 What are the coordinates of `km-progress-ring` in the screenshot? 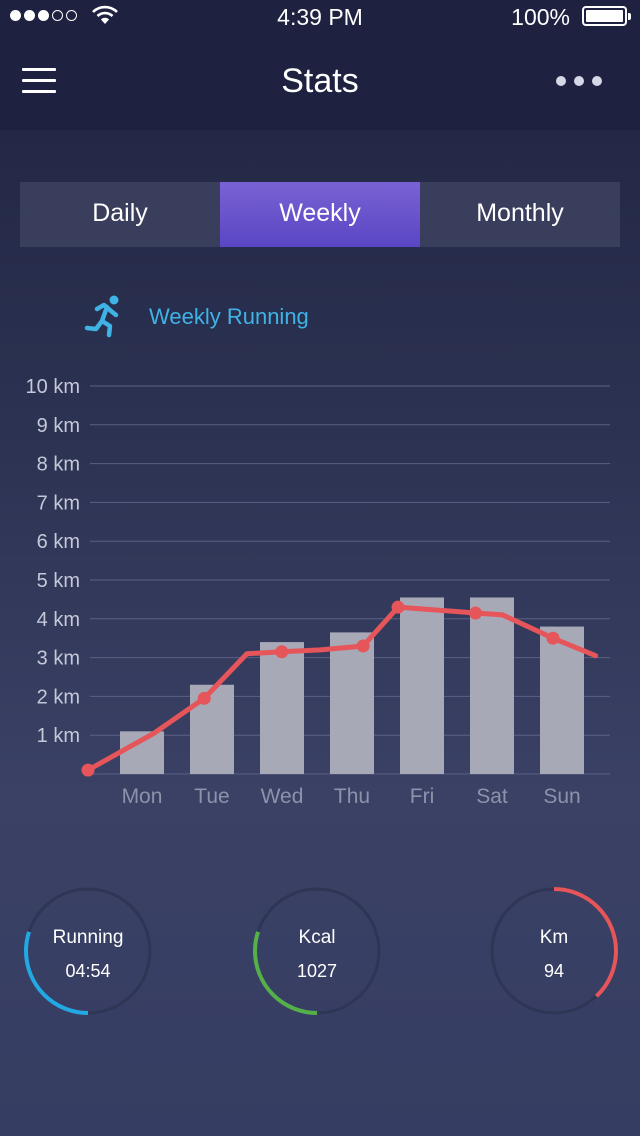 It's located at (554, 951).